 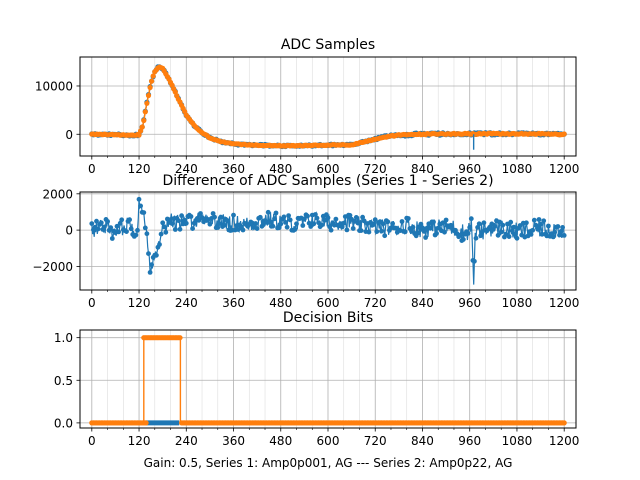 What do you see at coordinates (186, 441) in the screenshot?
I see `x-tick-label: 240` at bounding box center [186, 441].